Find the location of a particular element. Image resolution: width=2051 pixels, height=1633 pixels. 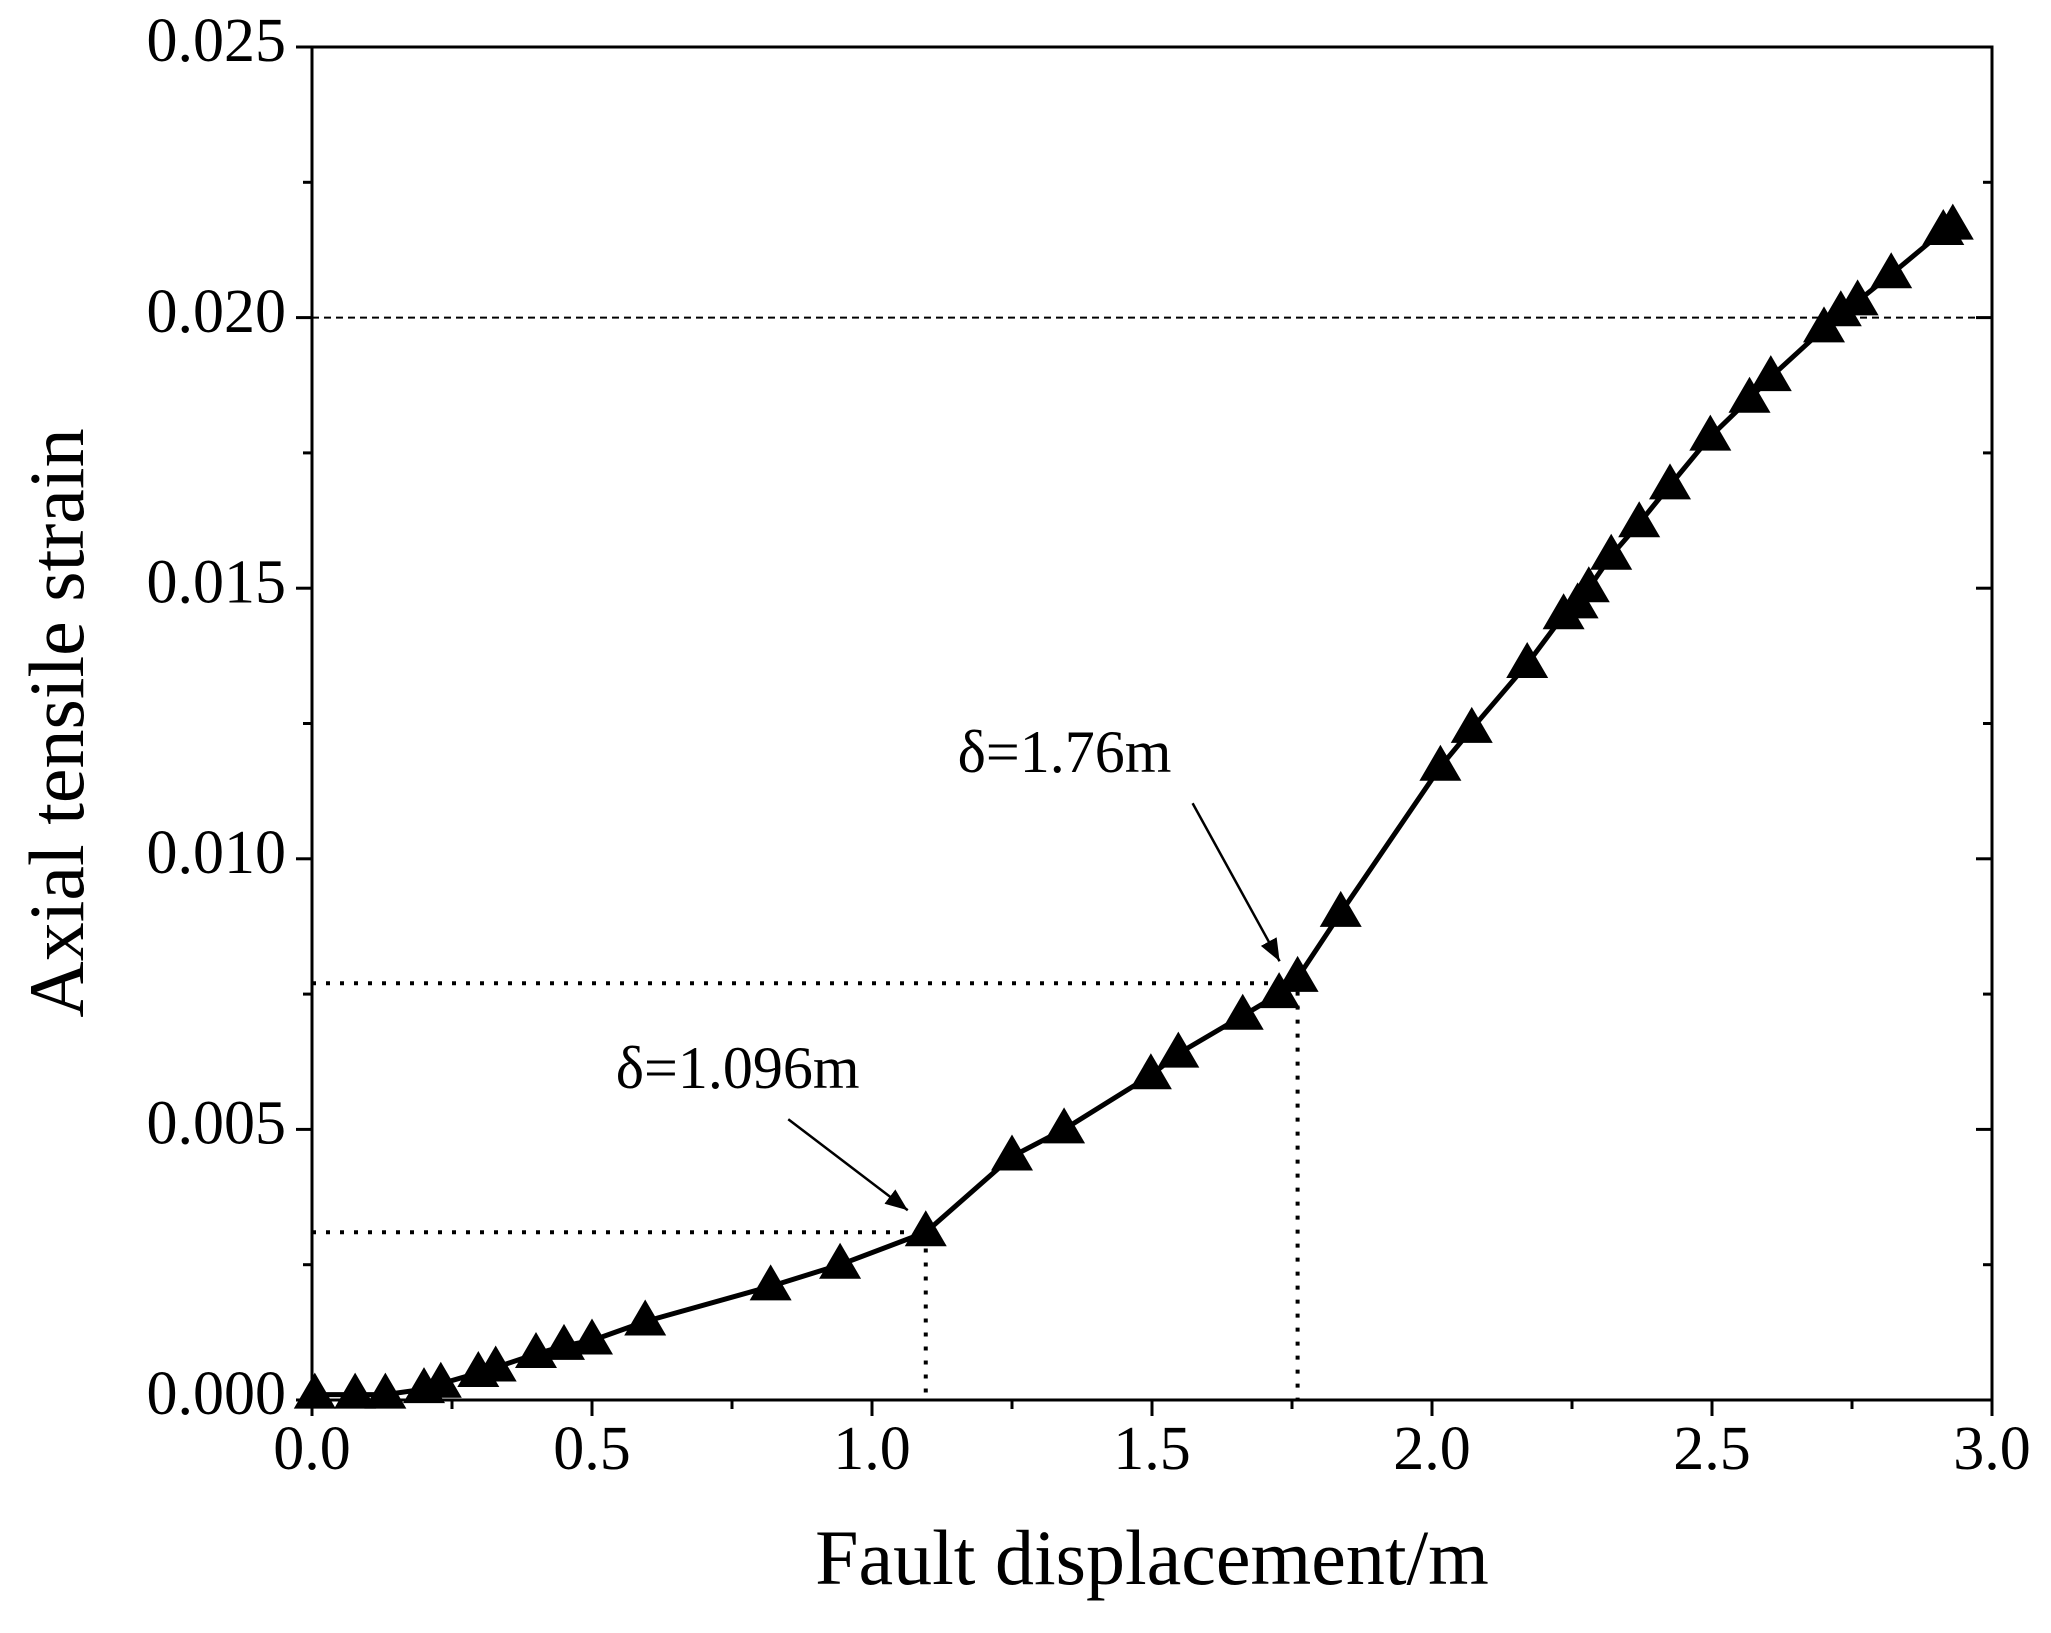

y-tick-label: 0.000 is located at coordinates (217, 1394).